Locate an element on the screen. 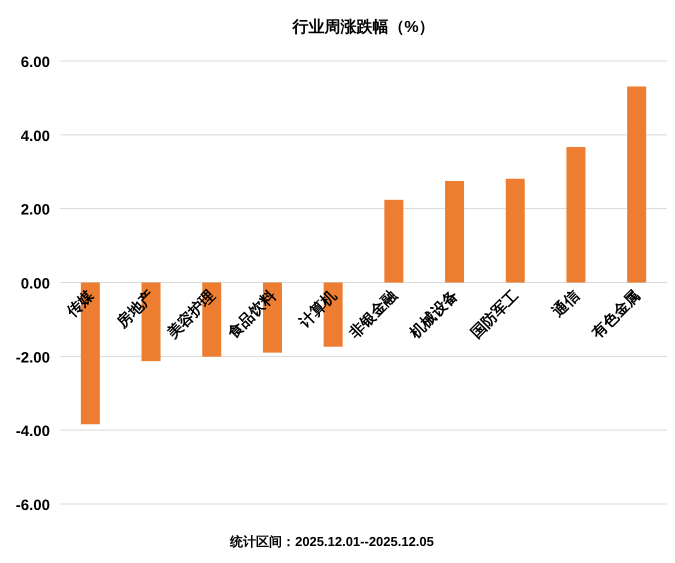 The width and height of the screenshot is (675, 563). x-tick-label: 非银金融 is located at coordinates (374, 314).